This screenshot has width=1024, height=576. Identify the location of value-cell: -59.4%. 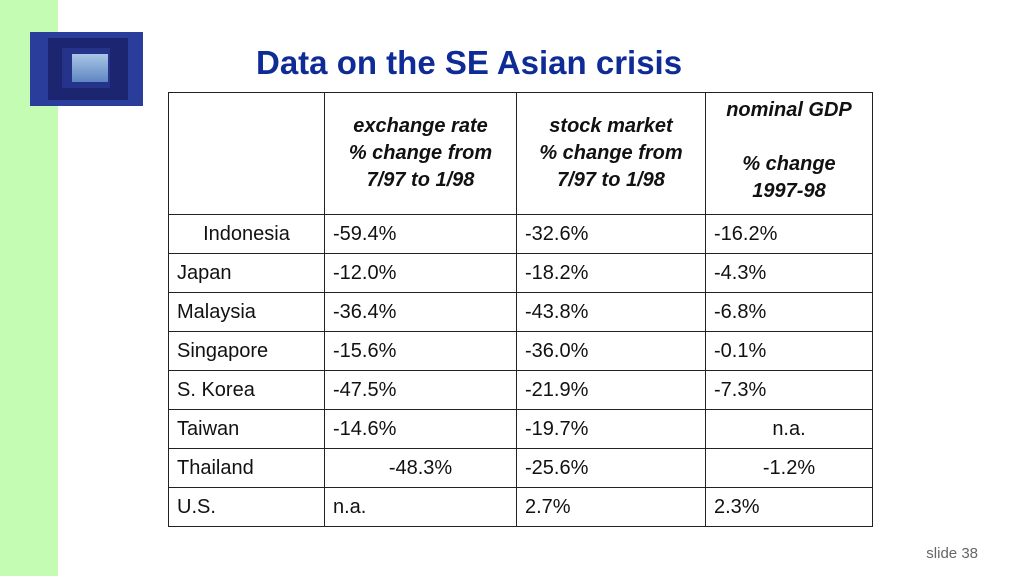
(420, 234).